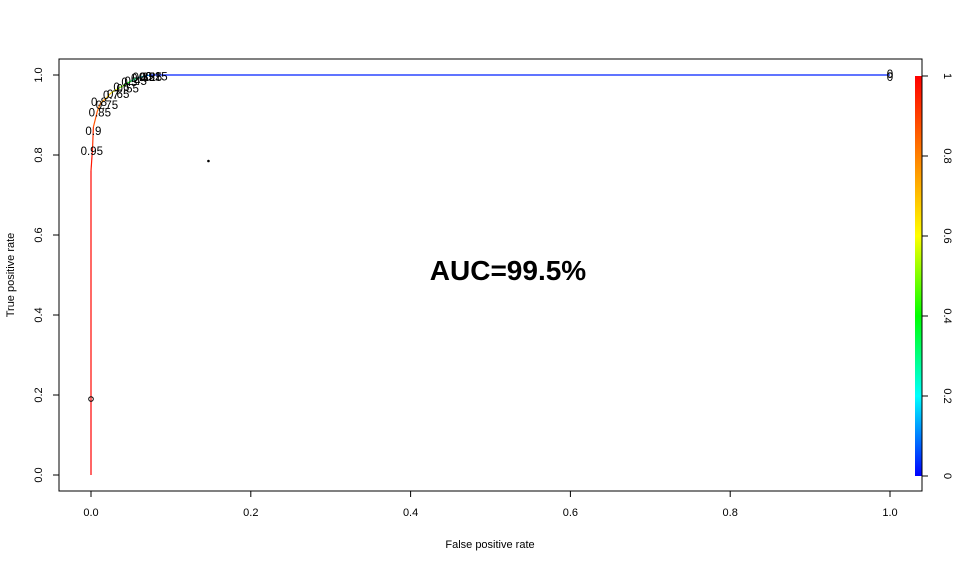 The height and width of the screenshot is (565, 954). I want to click on cutoff-label: 0.15, so click(156, 78).